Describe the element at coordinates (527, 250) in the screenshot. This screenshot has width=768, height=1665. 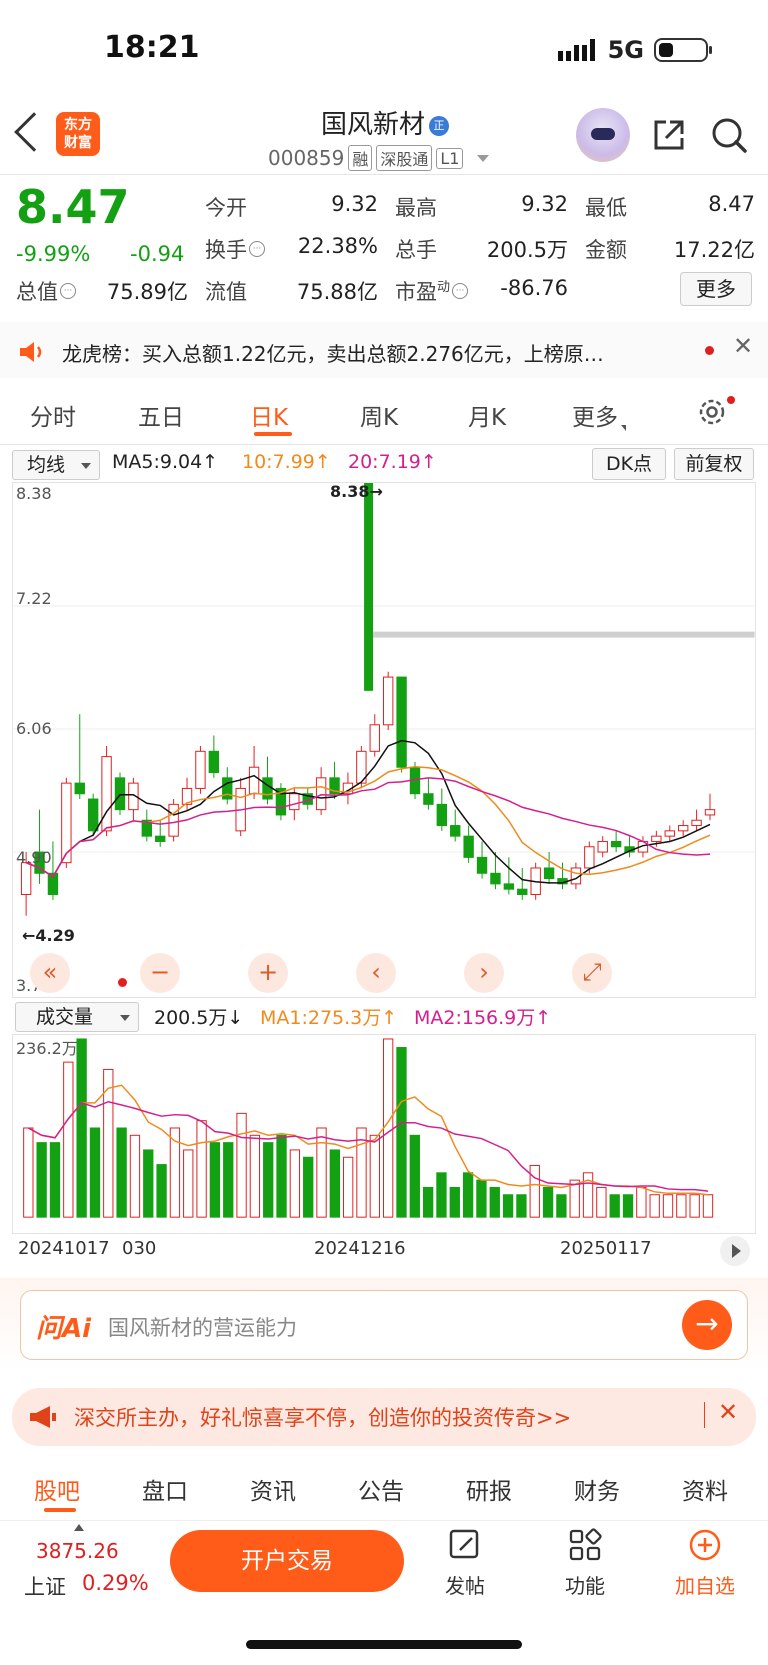
I see `volume-value: 200.5万` at that location.